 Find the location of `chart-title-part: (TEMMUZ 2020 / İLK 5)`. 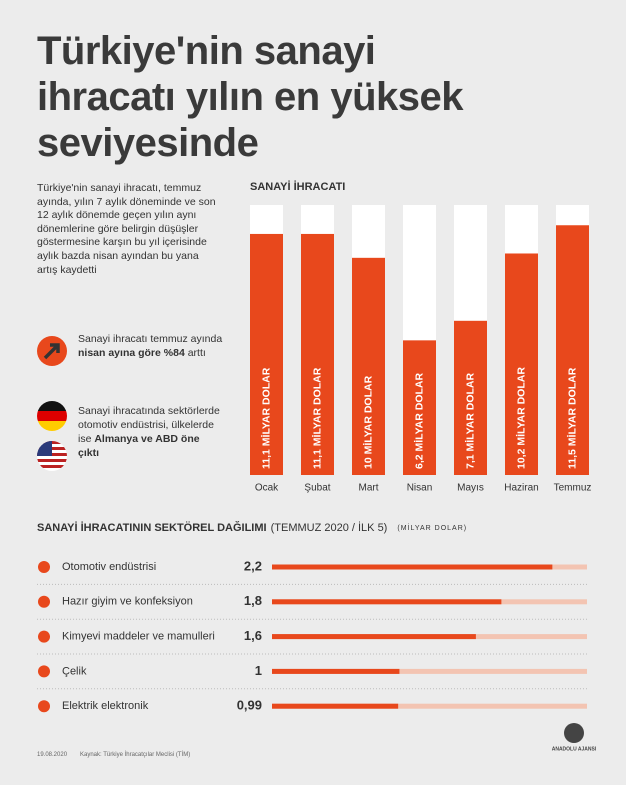

chart-title-part: (TEMMUZ 2020 / İLK 5) is located at coordinates (329, 527).